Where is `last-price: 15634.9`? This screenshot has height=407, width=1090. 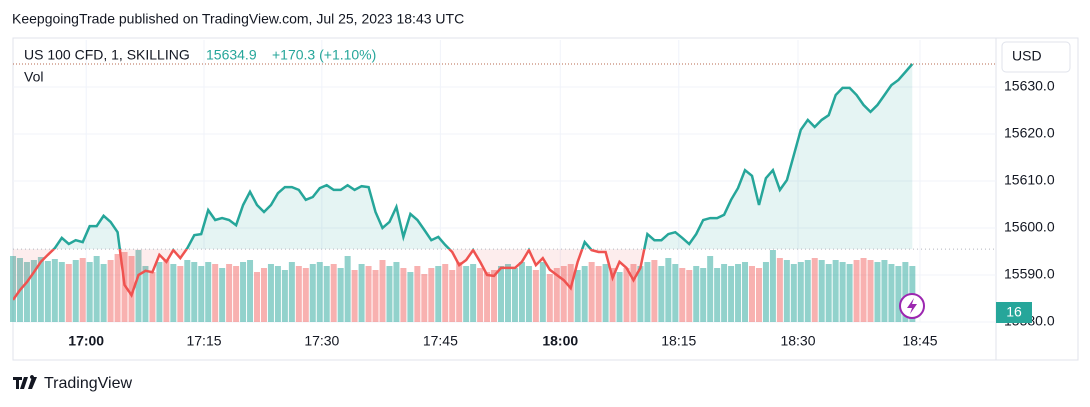
last-price: 15634.9 is located at coordinates (231, 55).